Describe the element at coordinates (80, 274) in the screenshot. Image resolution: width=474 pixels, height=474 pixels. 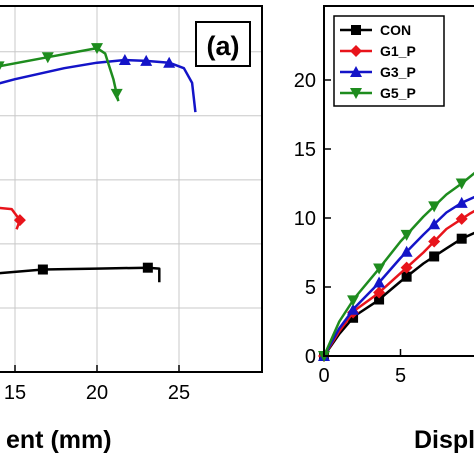
I see `left-series-line-con` at that location.